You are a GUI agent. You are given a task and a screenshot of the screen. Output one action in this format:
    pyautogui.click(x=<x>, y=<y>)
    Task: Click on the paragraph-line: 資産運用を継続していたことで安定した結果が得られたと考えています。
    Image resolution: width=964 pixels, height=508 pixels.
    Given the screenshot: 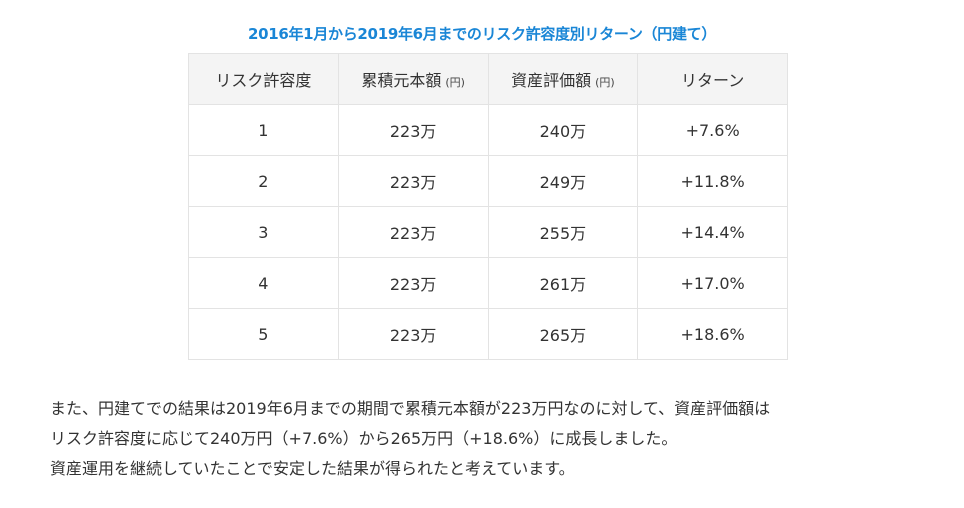 What is the action you would take?
    pyautogui.click(x=312, y=468)
    